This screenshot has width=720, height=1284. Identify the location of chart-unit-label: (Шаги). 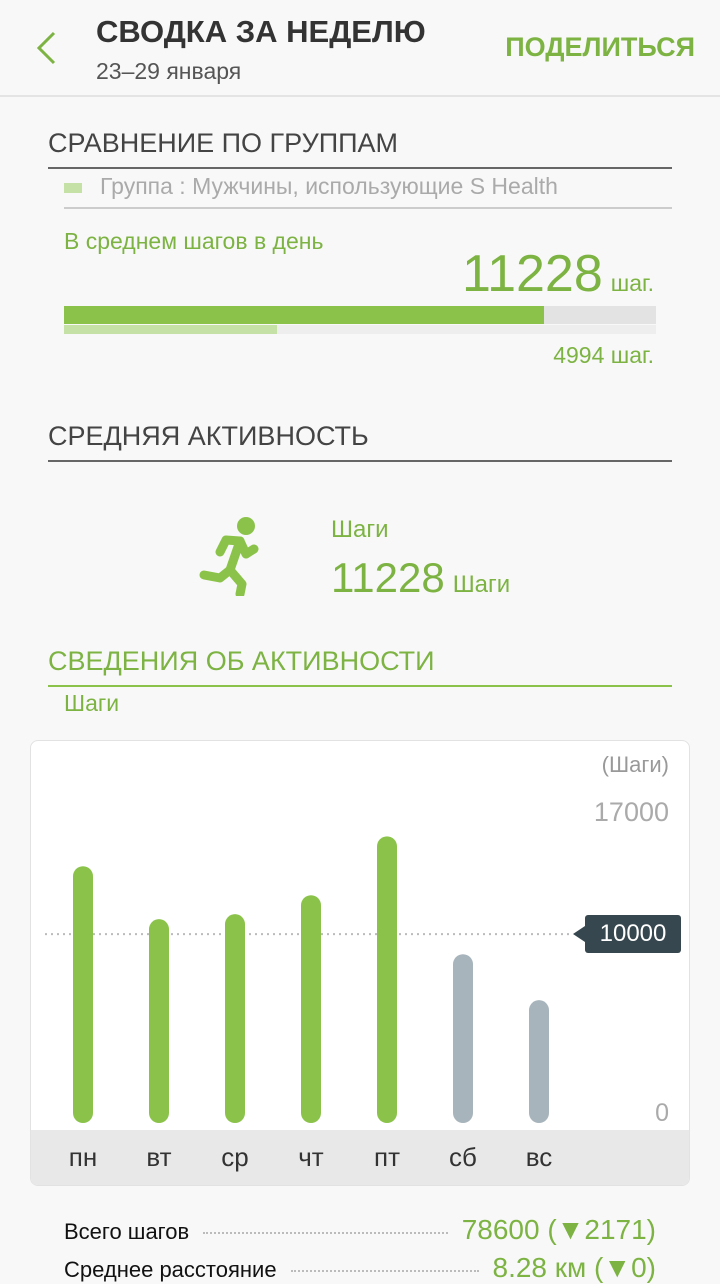
(635, 764).